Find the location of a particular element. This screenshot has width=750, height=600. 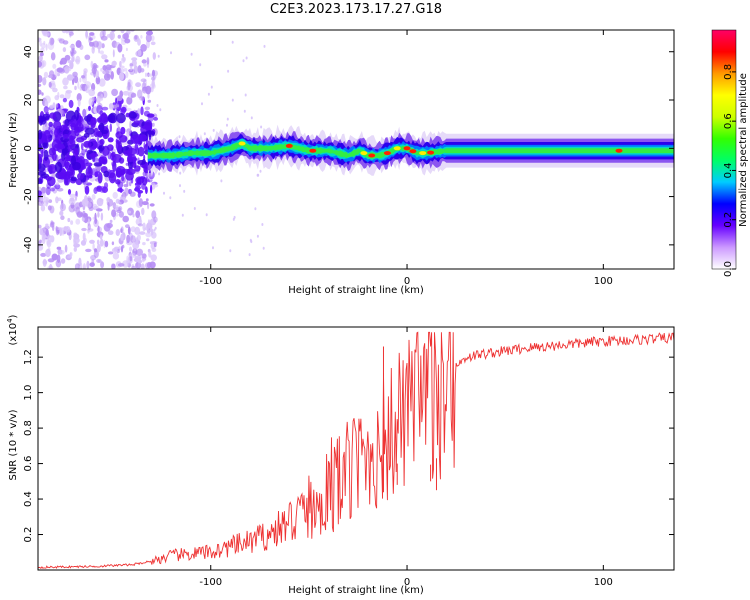

spectrogram-ytick-label: 40 is located at coordinates (28, 51).